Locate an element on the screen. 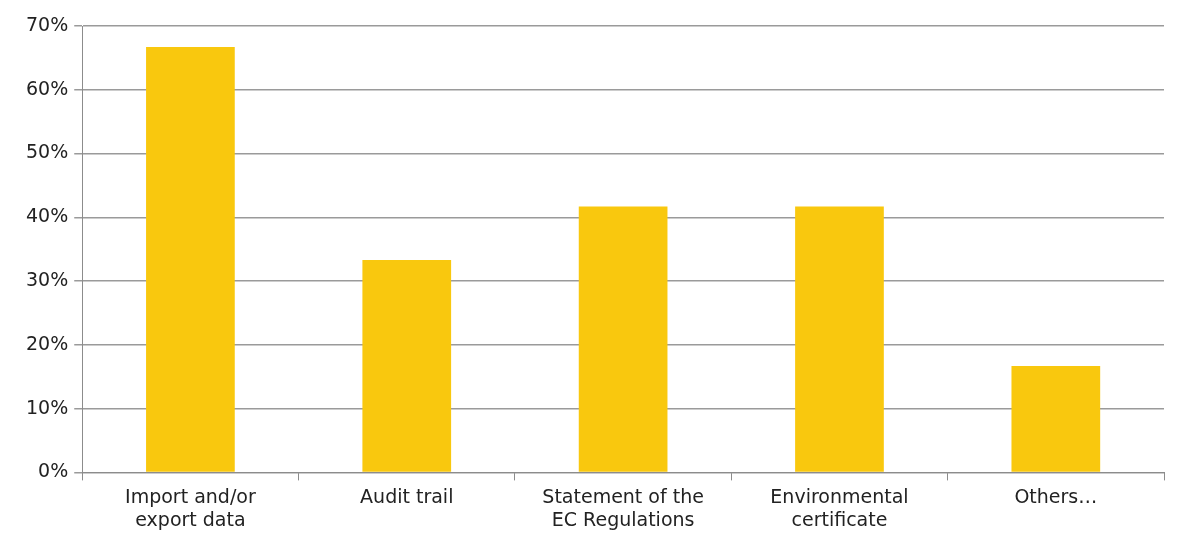 The height and width of the screenshot is (546, 1184). x-tick-label: Environmental certificate is located at coordinates (839, 507).